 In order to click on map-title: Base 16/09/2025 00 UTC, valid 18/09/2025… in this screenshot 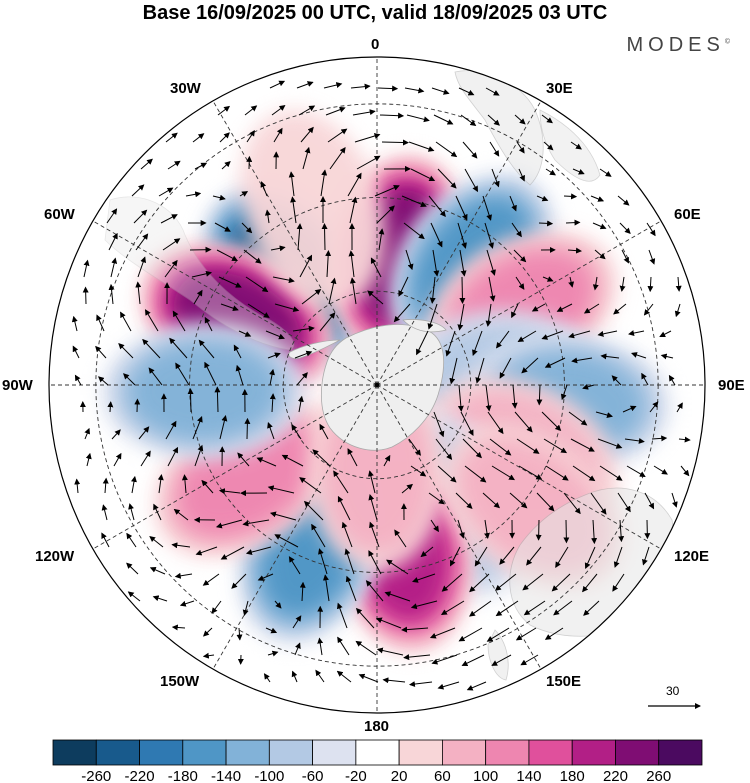, I will do `click(375, 13)`.